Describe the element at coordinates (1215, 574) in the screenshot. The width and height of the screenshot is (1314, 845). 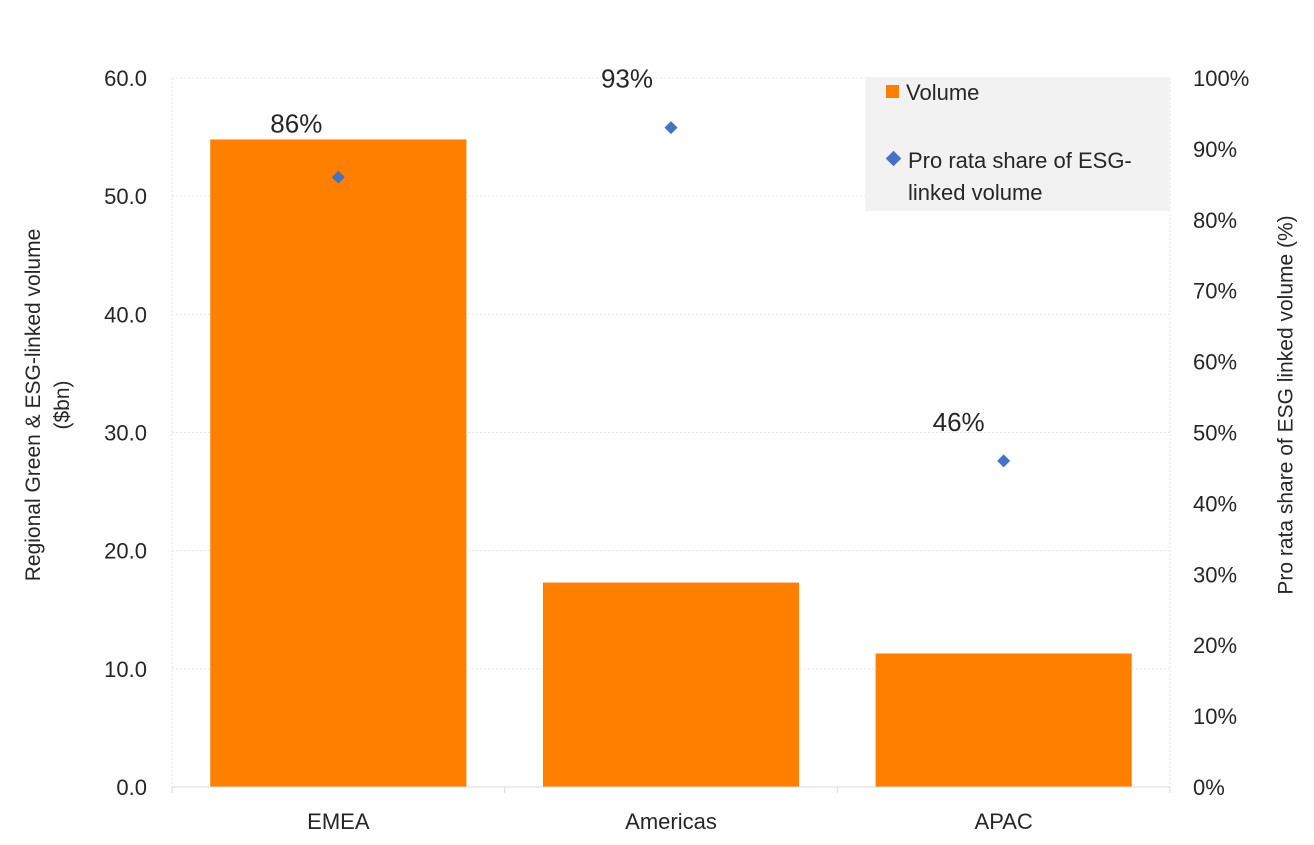
I see `y-tick-label-right: 30%` at that location.